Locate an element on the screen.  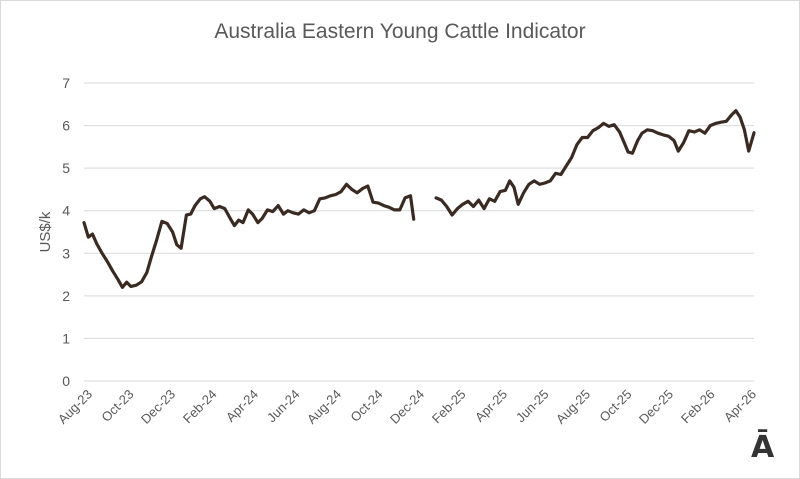
y-tick-label: 2 is located at coordinates (66, 296).